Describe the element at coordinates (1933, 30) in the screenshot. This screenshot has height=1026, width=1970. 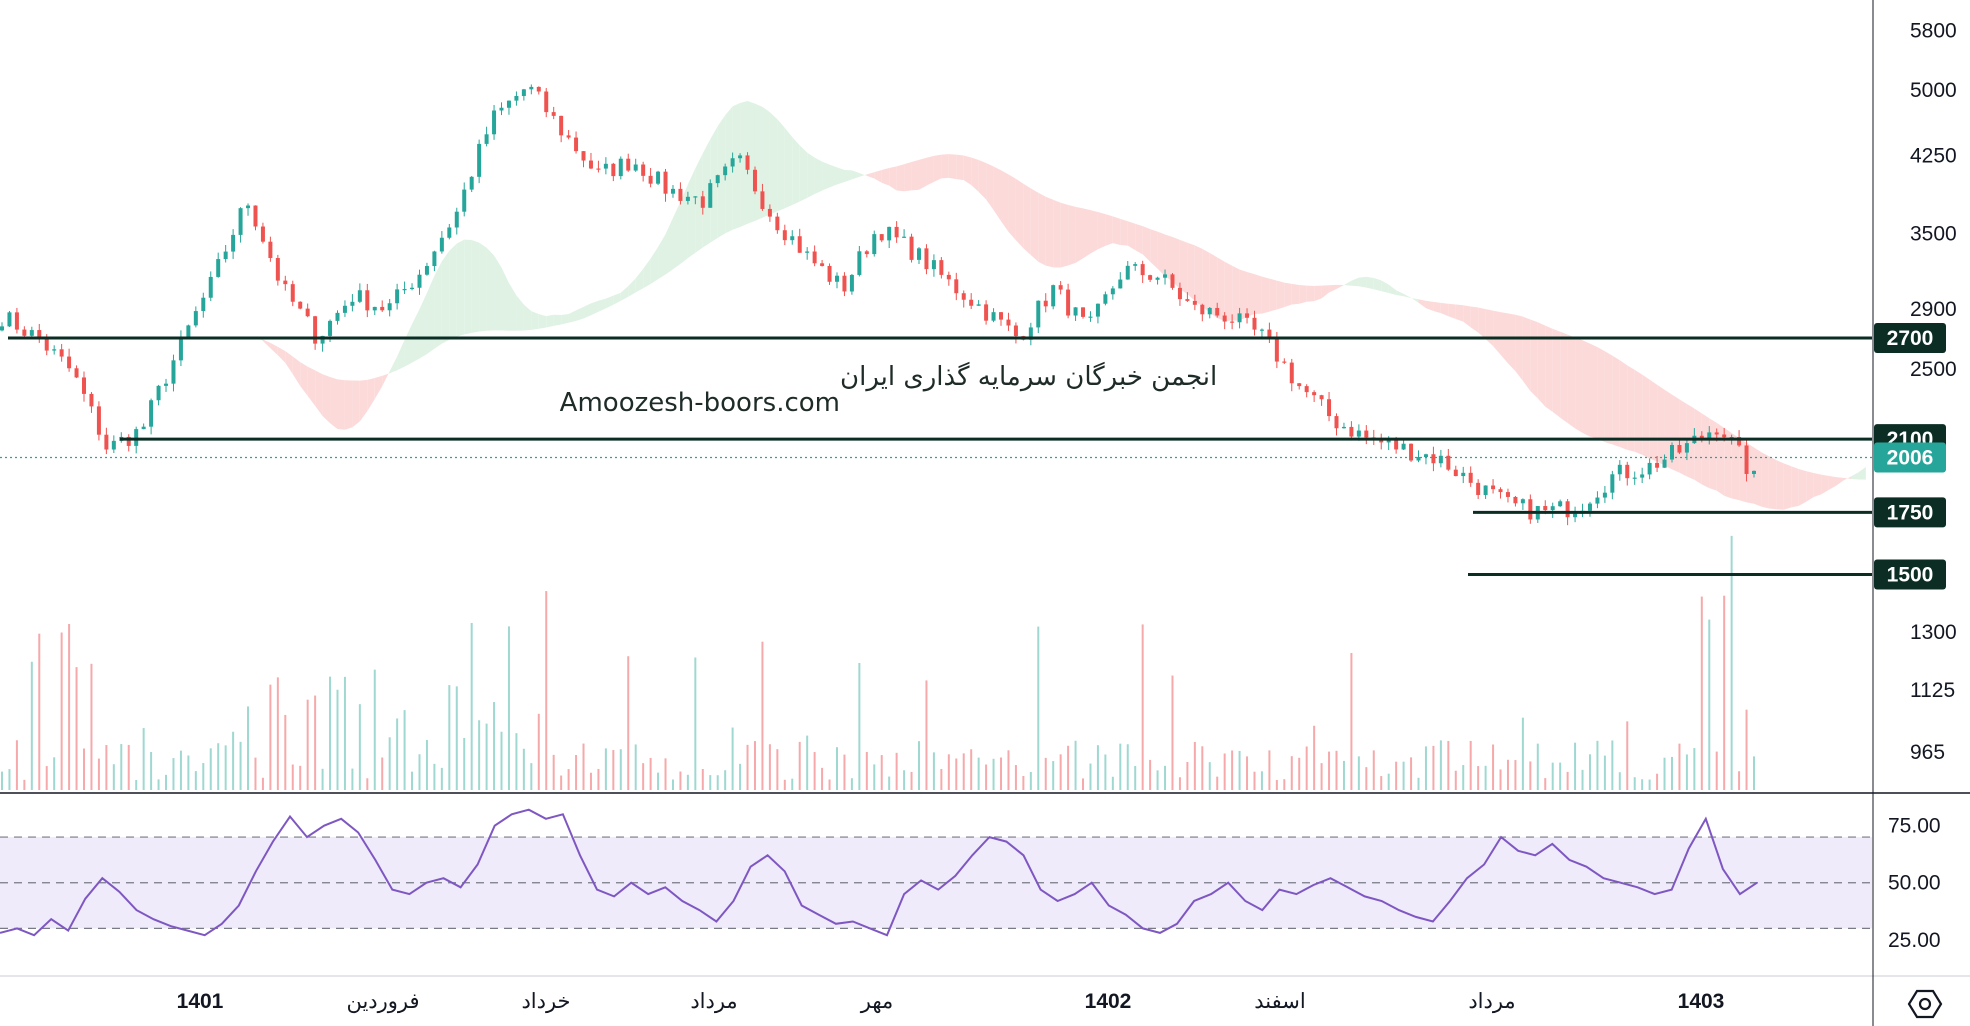
I see `price-tick-label: 5800` at that location.